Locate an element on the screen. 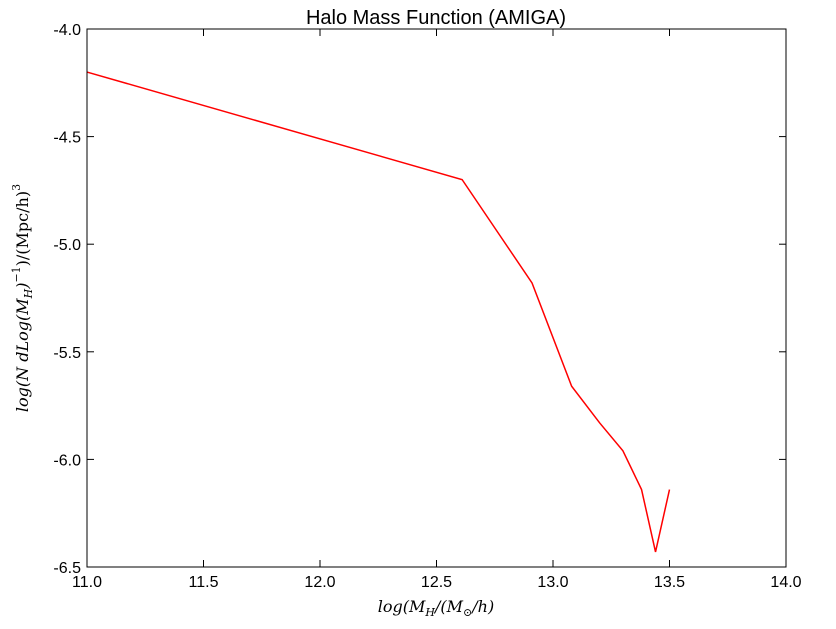  y-tick-label: -5.5 is located at coordinates (67, 353).